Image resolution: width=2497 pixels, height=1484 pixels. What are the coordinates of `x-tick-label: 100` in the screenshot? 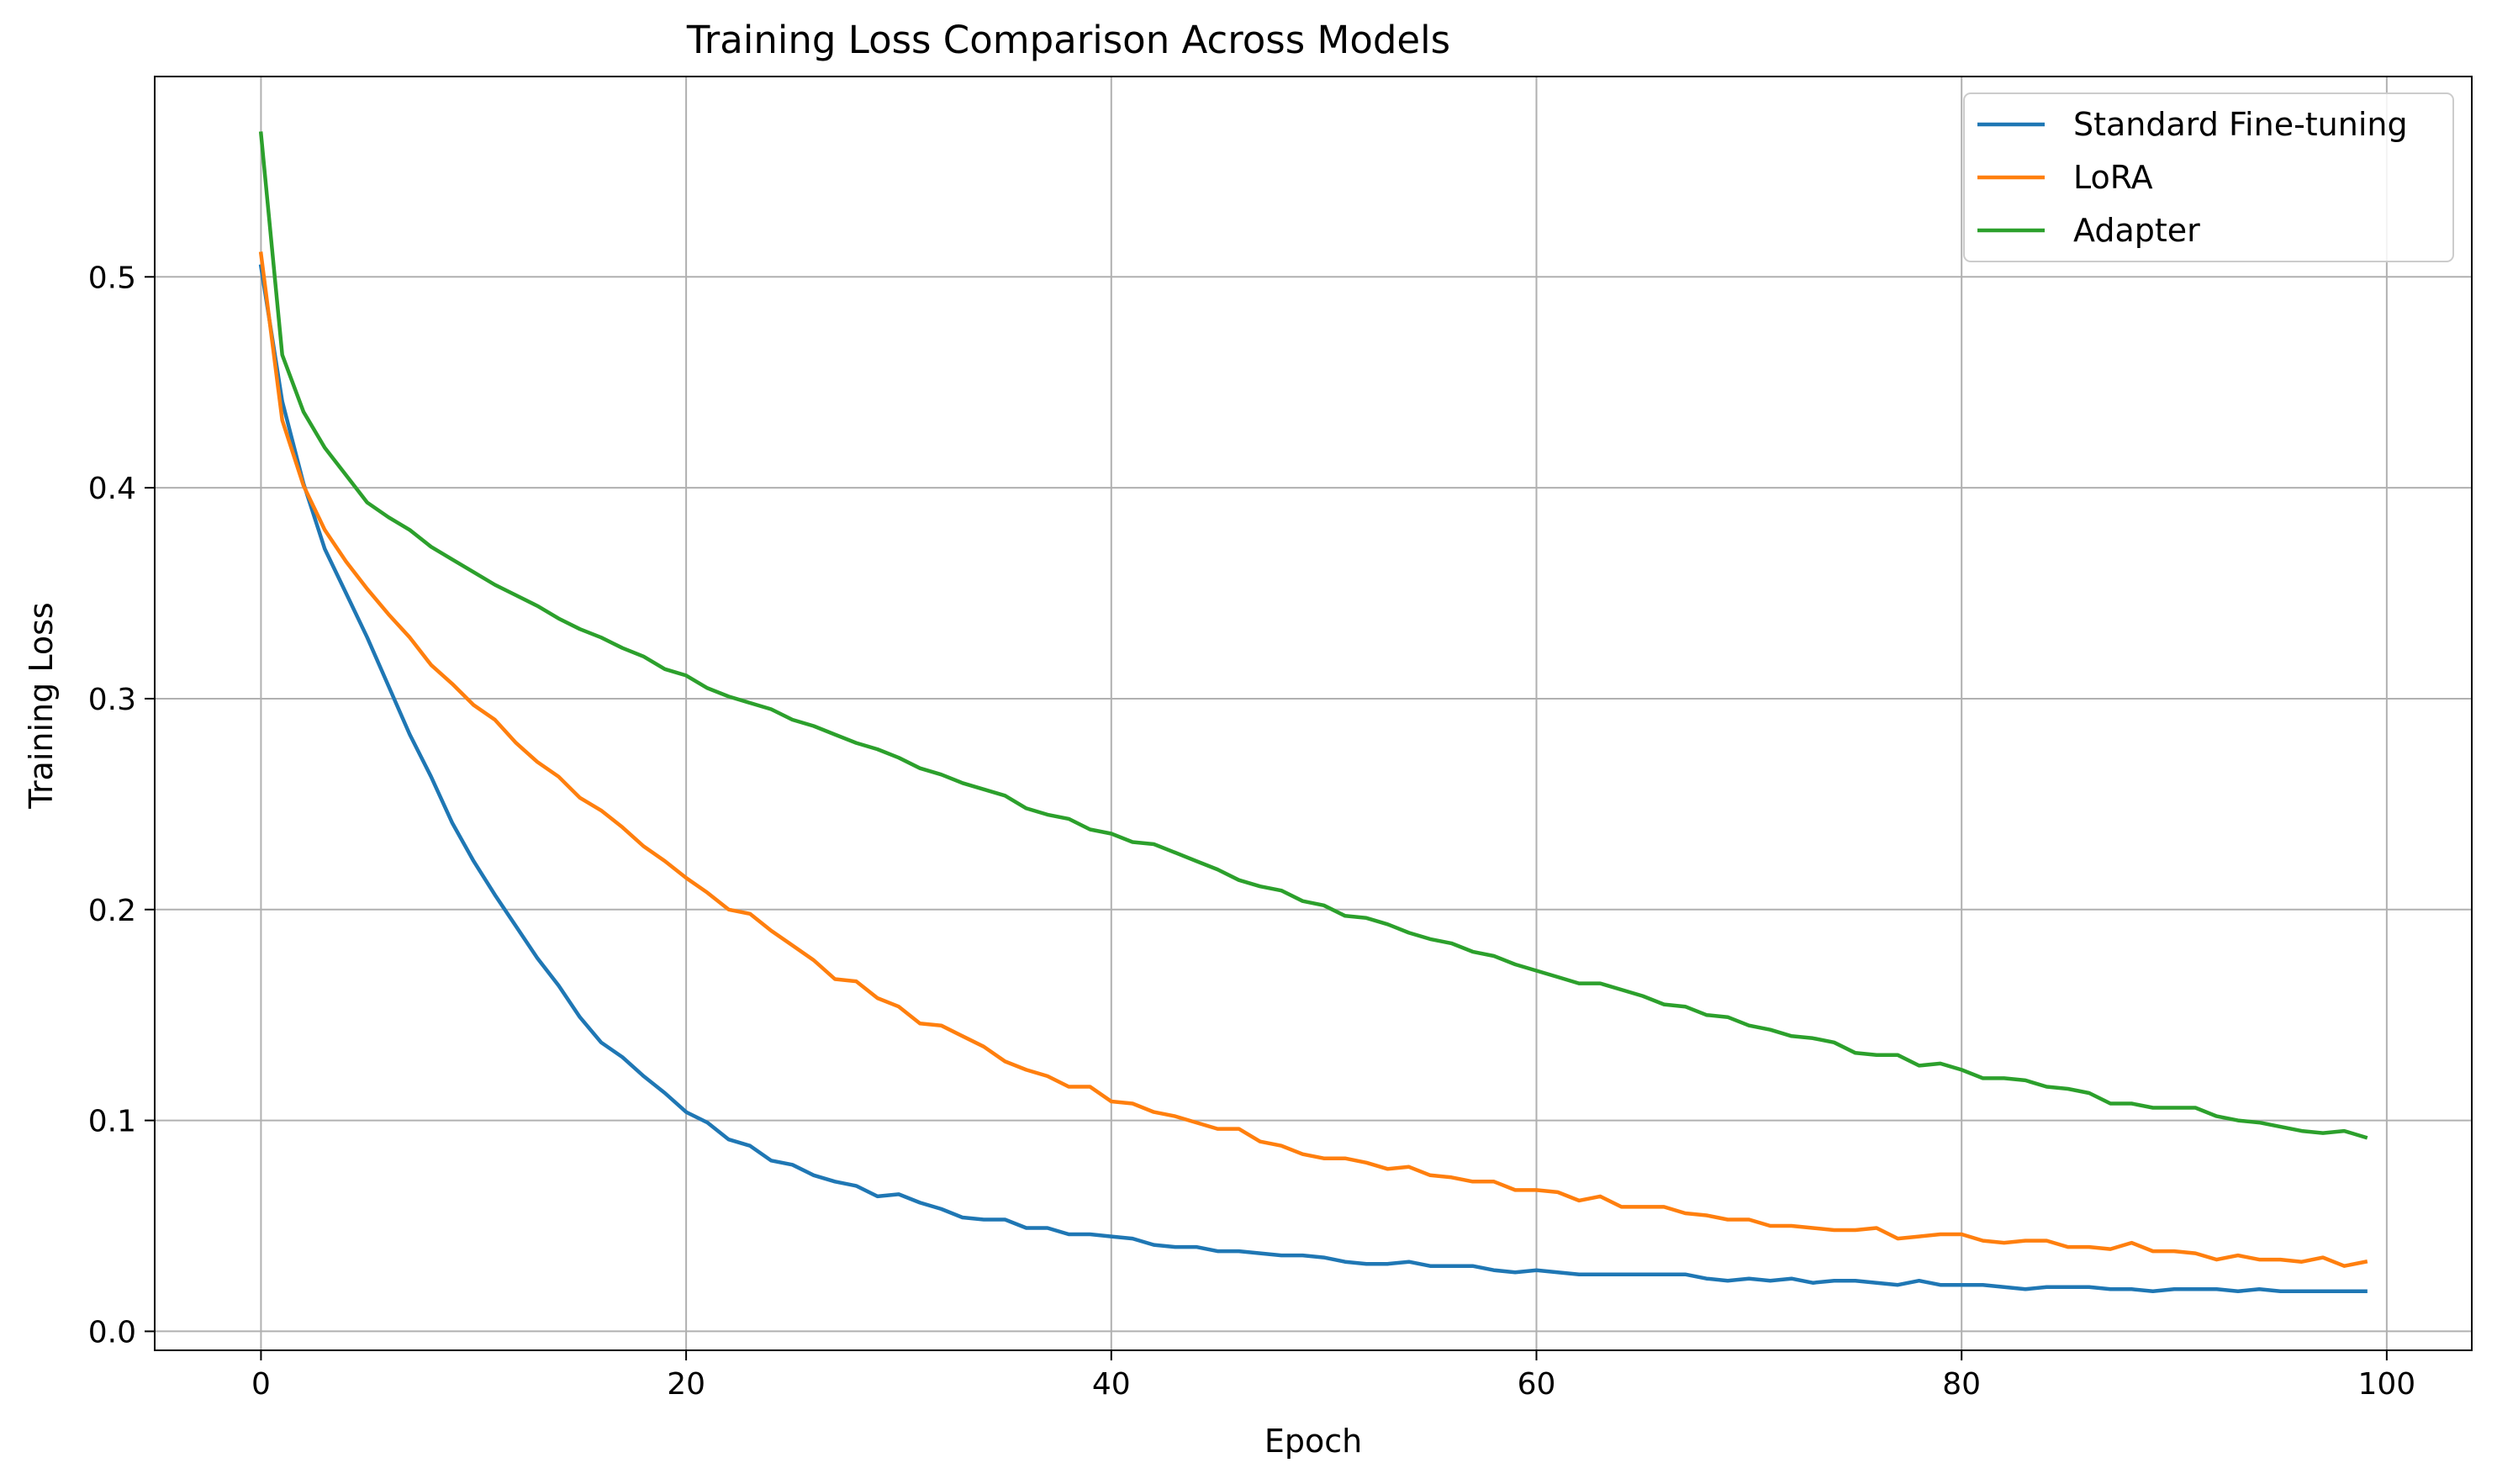 It's located at (2387, 1384).